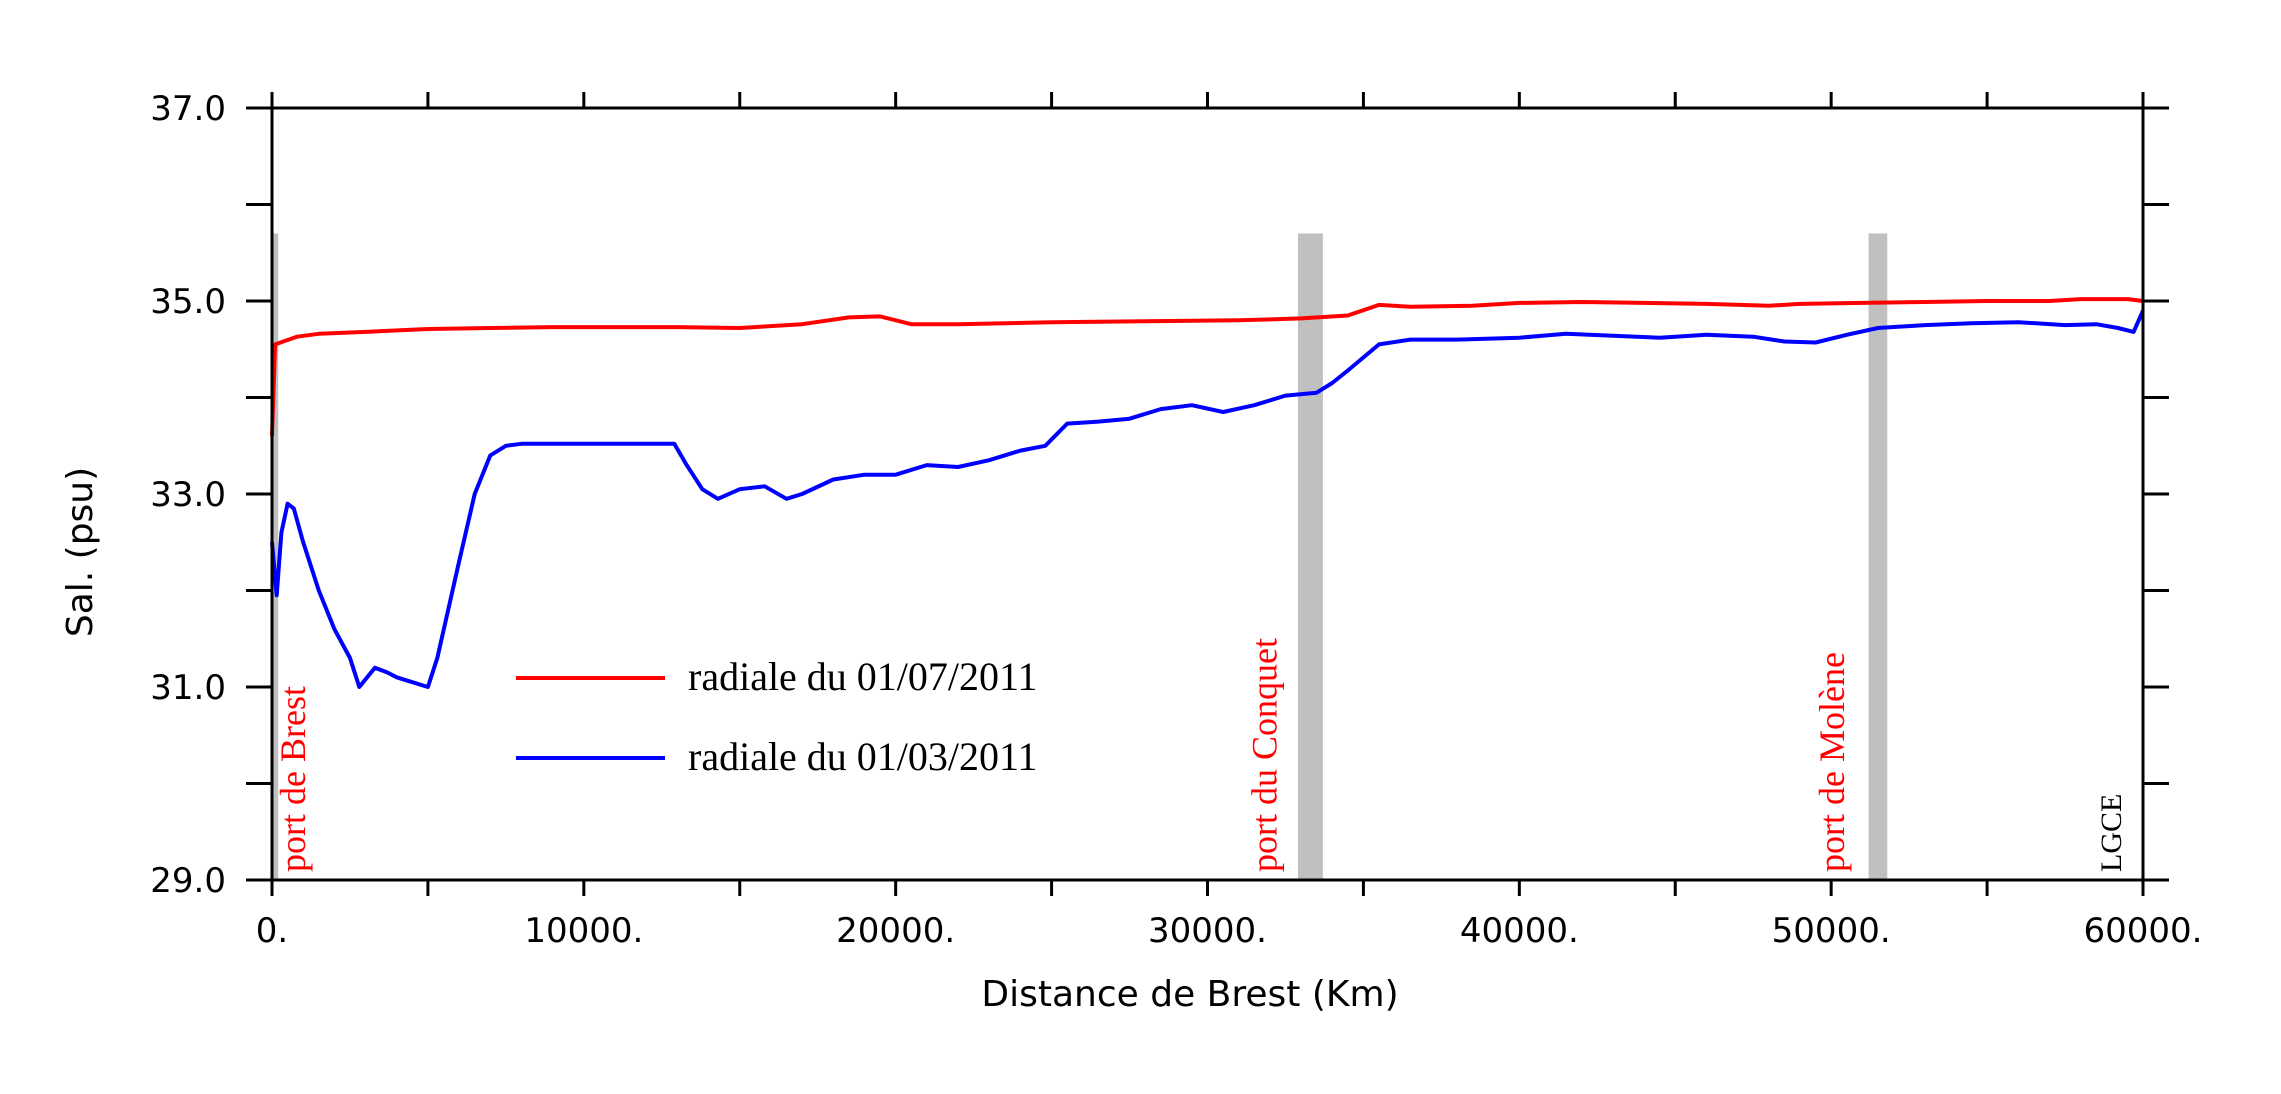 The height and width of the screenshot is (1094, 2281). What do you see at coordinates (80, 552) in the screenshot?
I see `y-axis-title: Sal. (psu)` at bounding box center [80, 552].